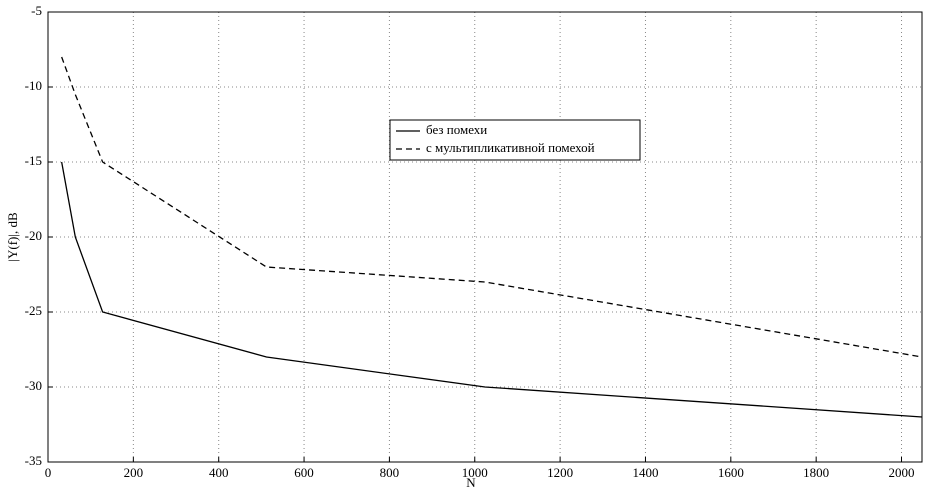 This screenshot has height=497, width=938. I want to click on y-tick-label: -20, so click(33, 235).